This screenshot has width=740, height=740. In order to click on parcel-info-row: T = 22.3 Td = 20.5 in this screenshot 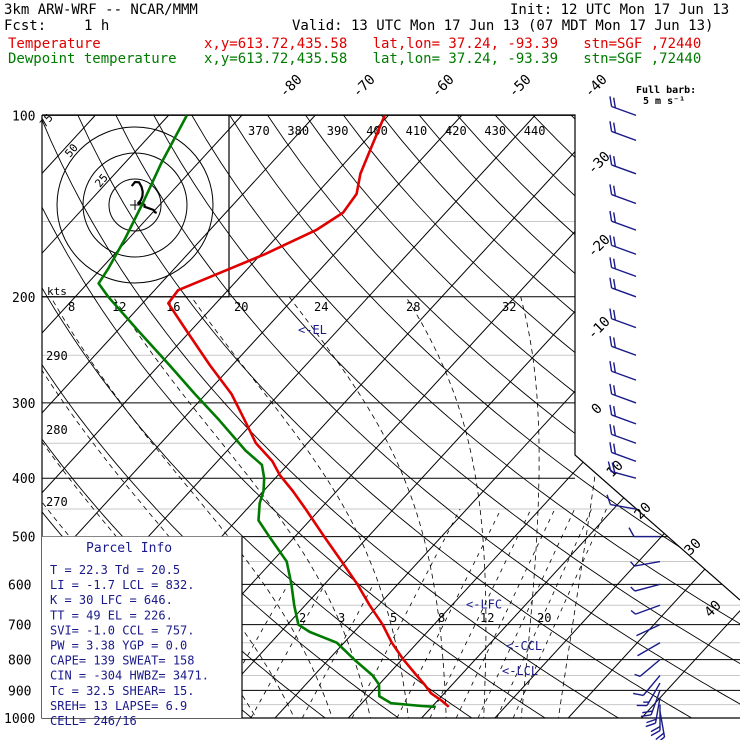, I will do `click(115, 570)`.